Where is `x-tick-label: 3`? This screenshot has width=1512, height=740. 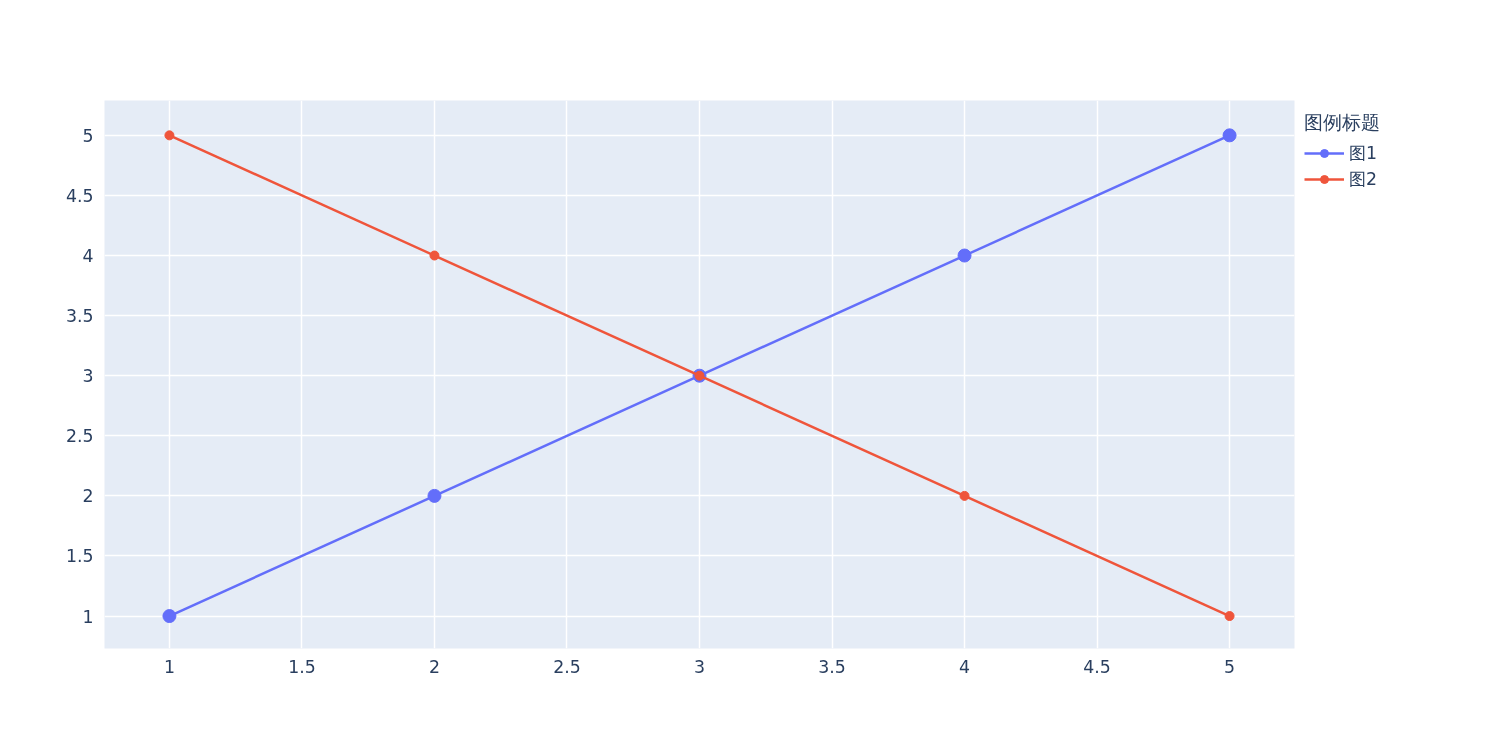 x-tick-label: 3 is located at coordinates (699, 666).